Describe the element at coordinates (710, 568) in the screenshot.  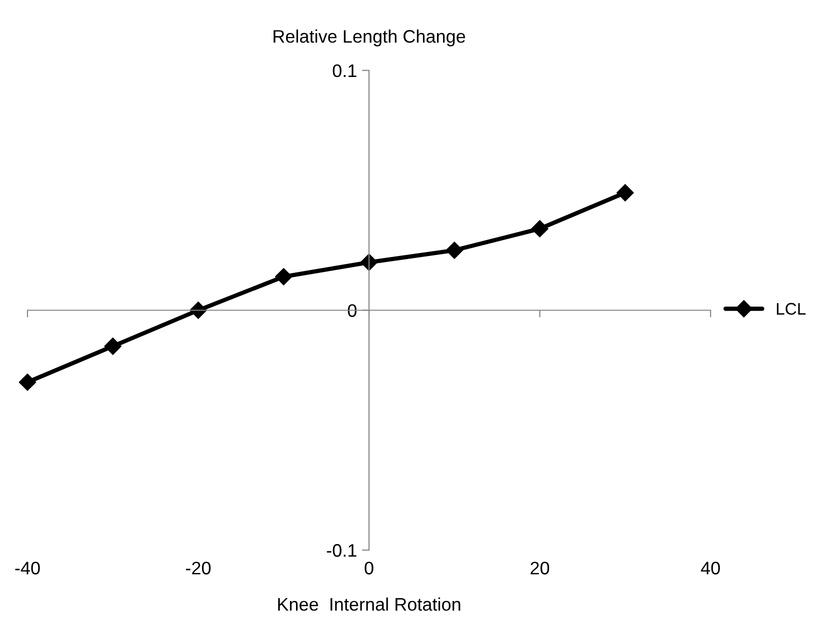
I see `x-tick-label: 40` at that location.